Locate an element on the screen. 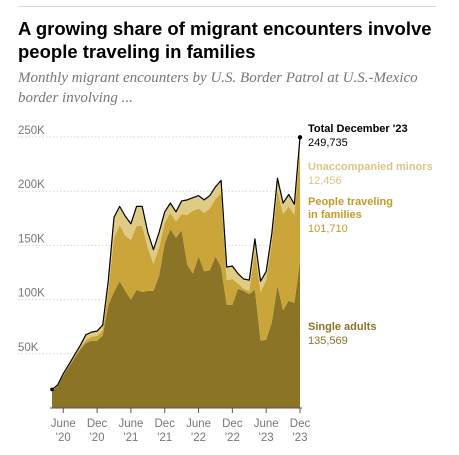 This screenshot has width=459, height=455. end-point-marker is located at coordinates (300, 137).